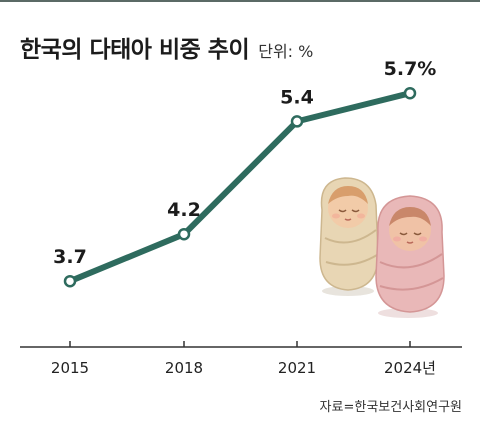 The image size is (480, 430). Describe the element at coordinates (184, 368) in the screenshot. I see `x-tick-label: 2018` at that location.